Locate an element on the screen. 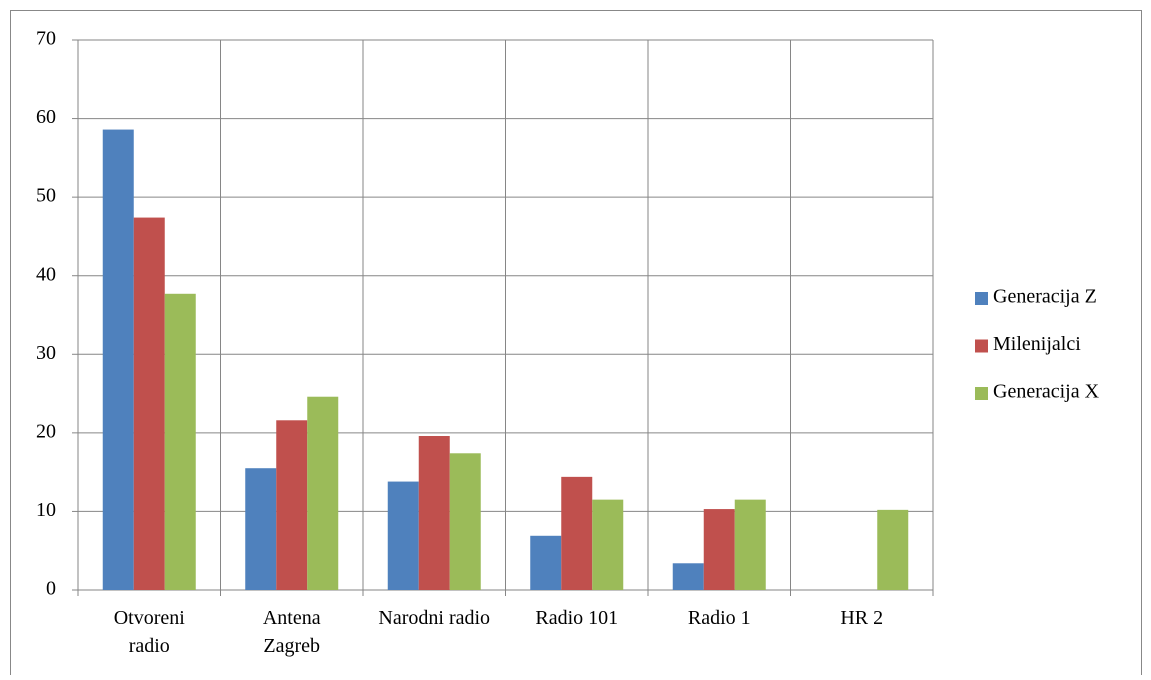  x-tick-label: Otvoreni radio is located at coordinates (149, 632).